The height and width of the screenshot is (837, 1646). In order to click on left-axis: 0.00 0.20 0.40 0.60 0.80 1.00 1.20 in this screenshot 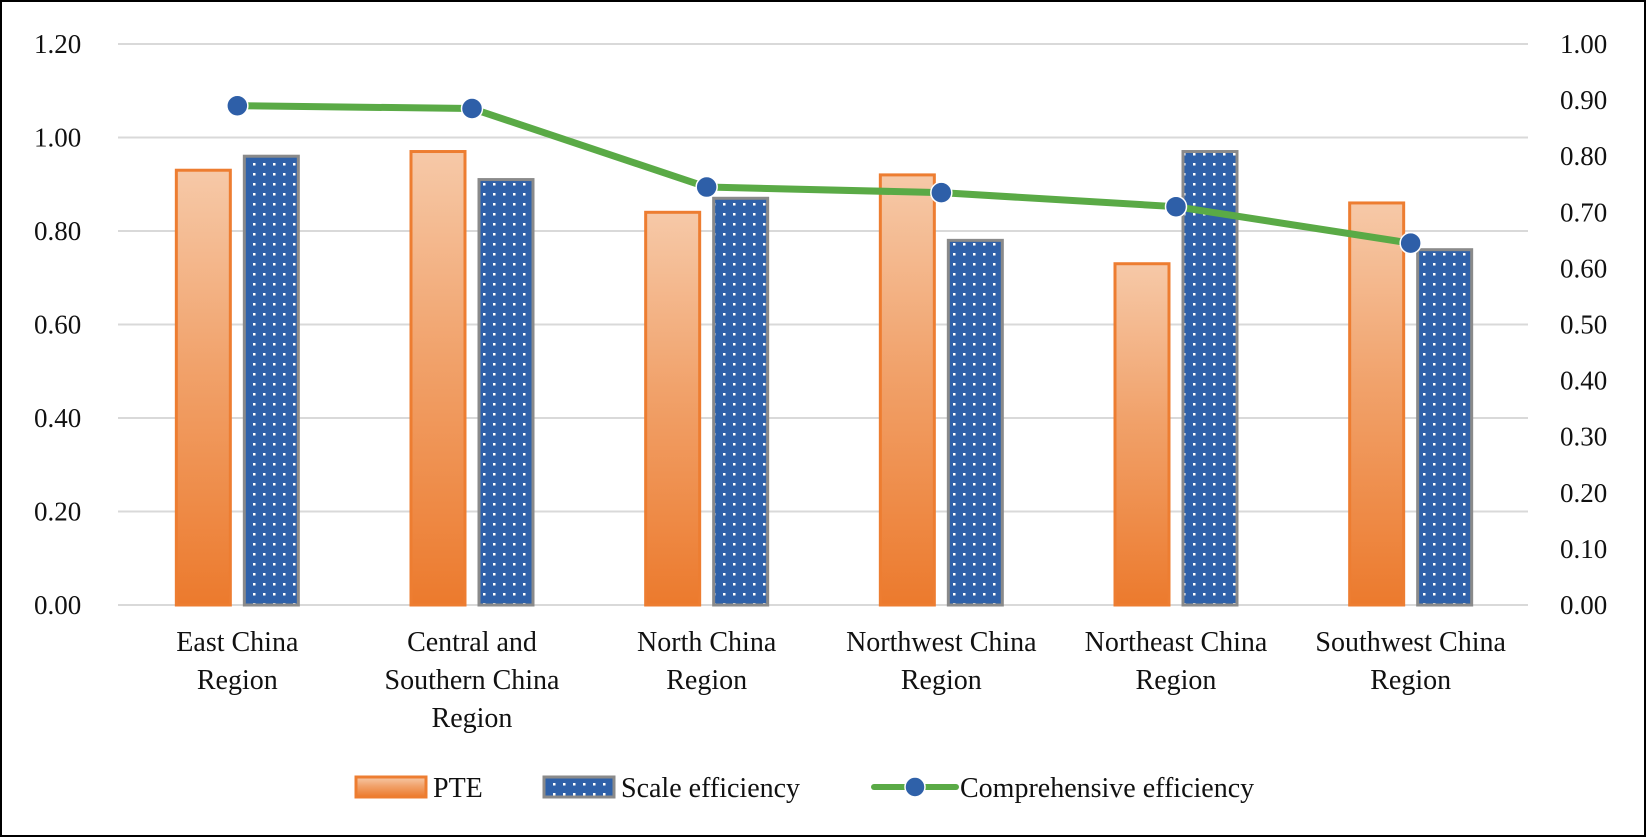, I will do `click(57, 324)`.